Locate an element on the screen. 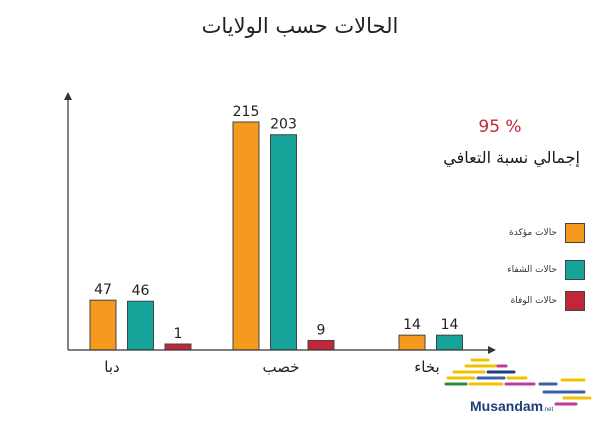 The width and height of the screenshot is (600, 422). category-label: دبا is located at coordinates (111, 367).